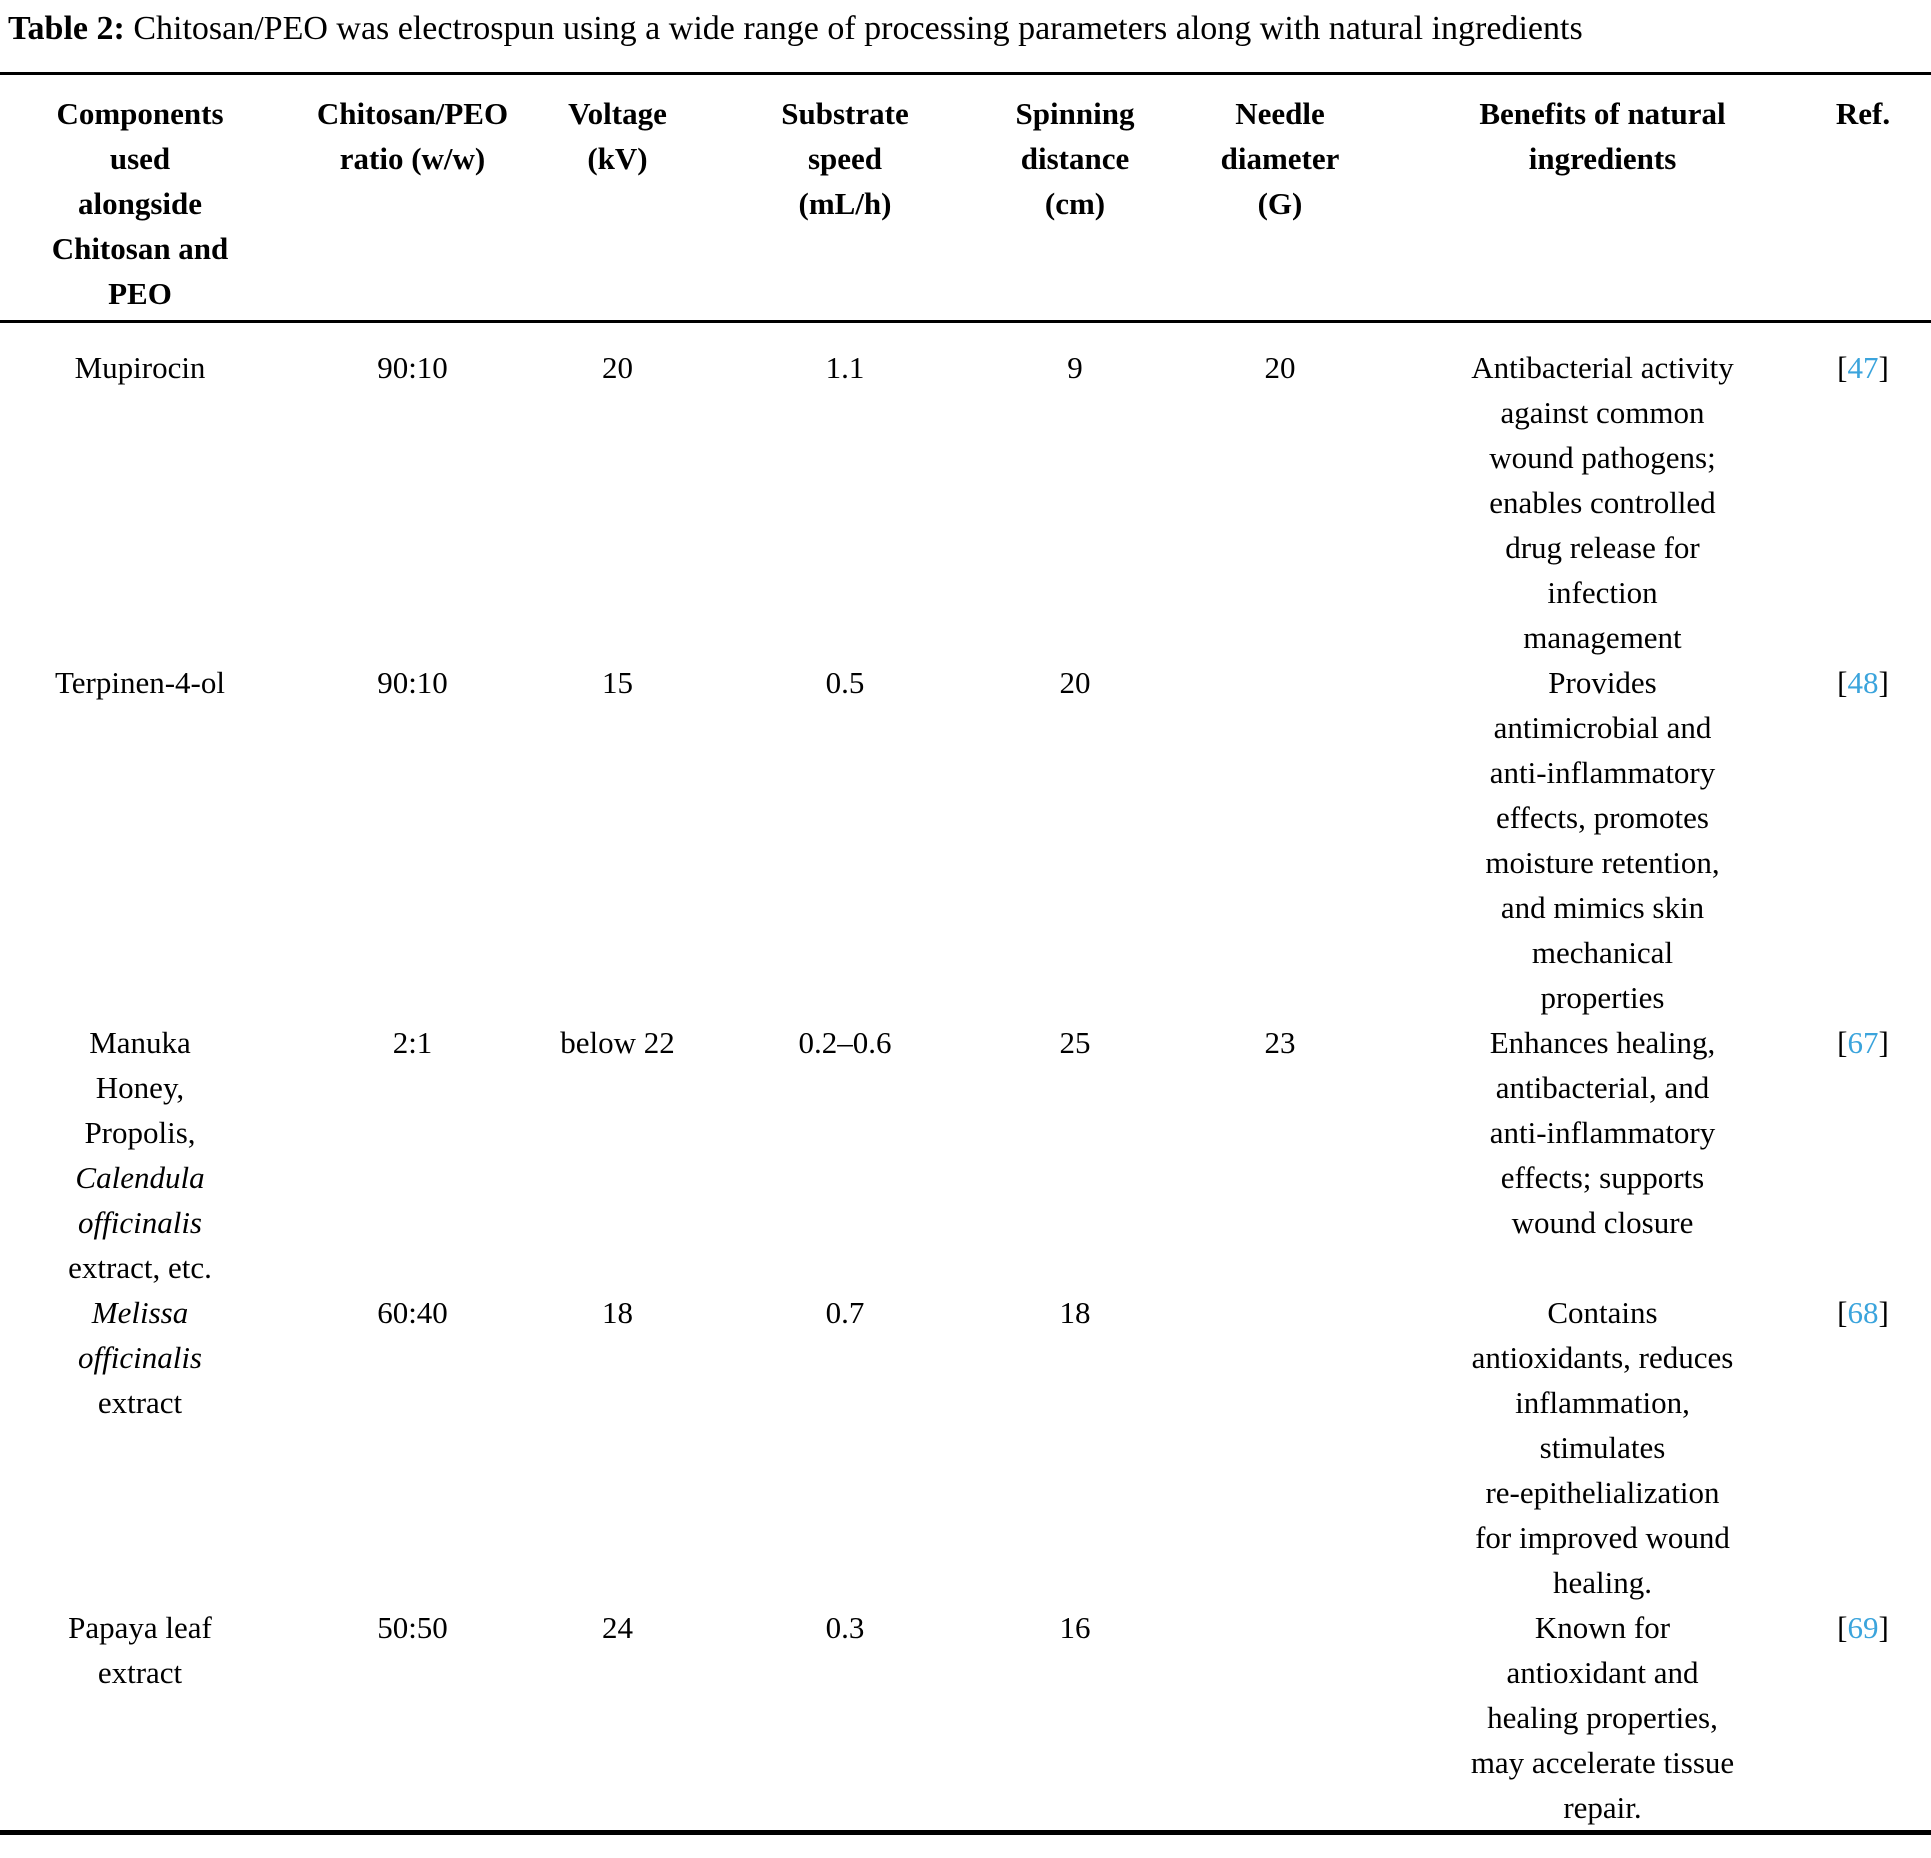  I want to click on reference-link: 47, so click(1863, 367).